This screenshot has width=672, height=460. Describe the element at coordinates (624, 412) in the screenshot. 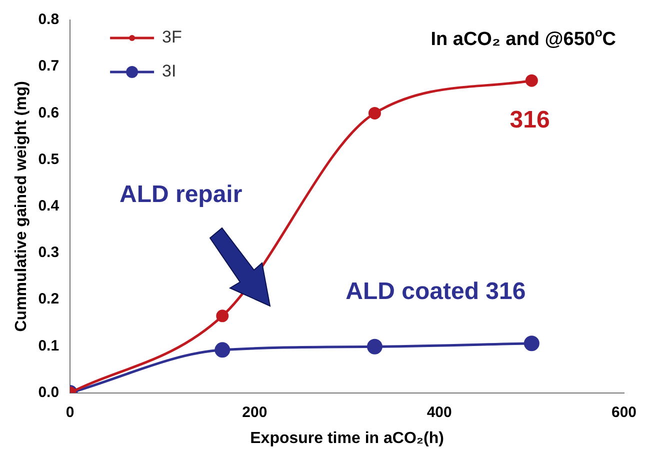

I see `x-tick-label: 600` at that location.